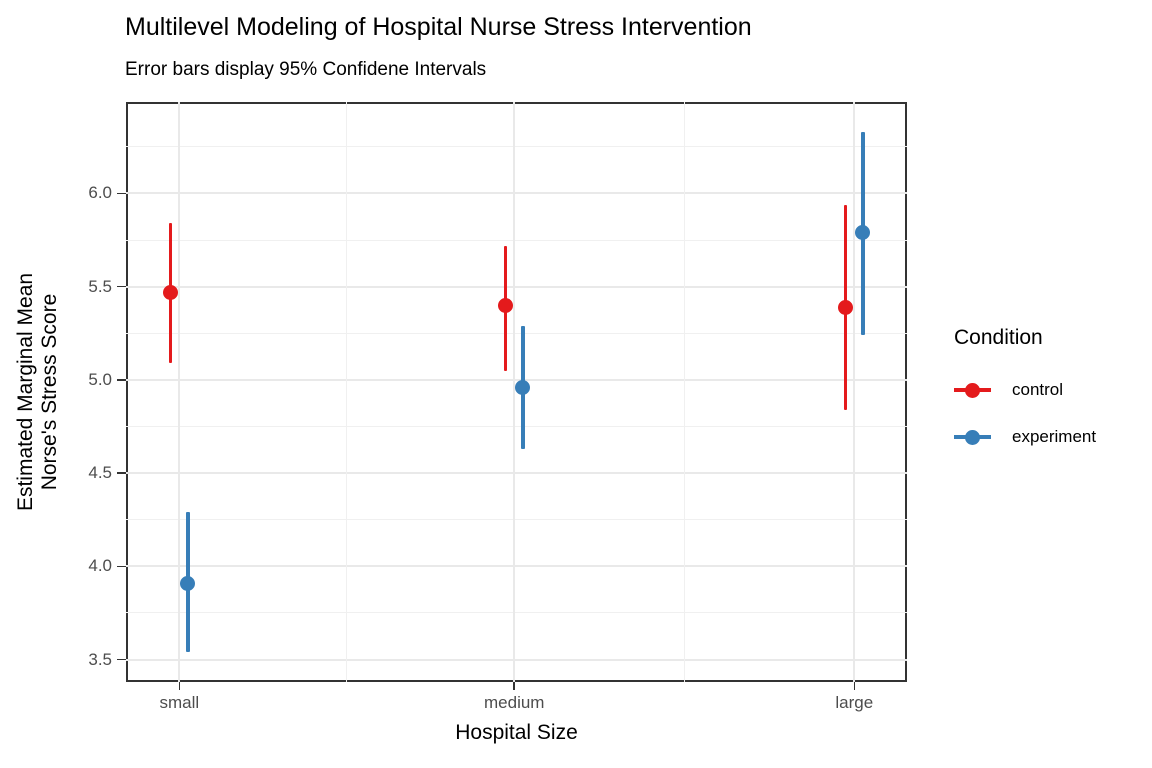  Describe the element at coordinates (171, 292) in the screenshot. I see `point-control-small` at that location.